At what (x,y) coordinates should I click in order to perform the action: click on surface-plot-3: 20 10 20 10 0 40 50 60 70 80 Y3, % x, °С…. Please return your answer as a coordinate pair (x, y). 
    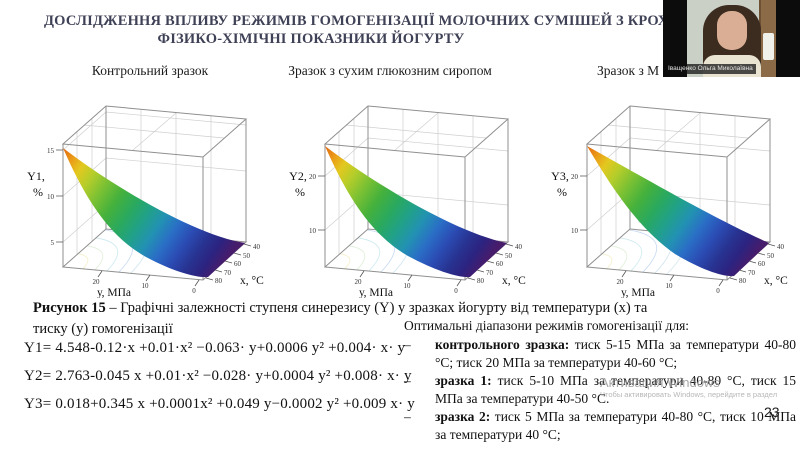
    Looking at the image, I should click on (669, 201).